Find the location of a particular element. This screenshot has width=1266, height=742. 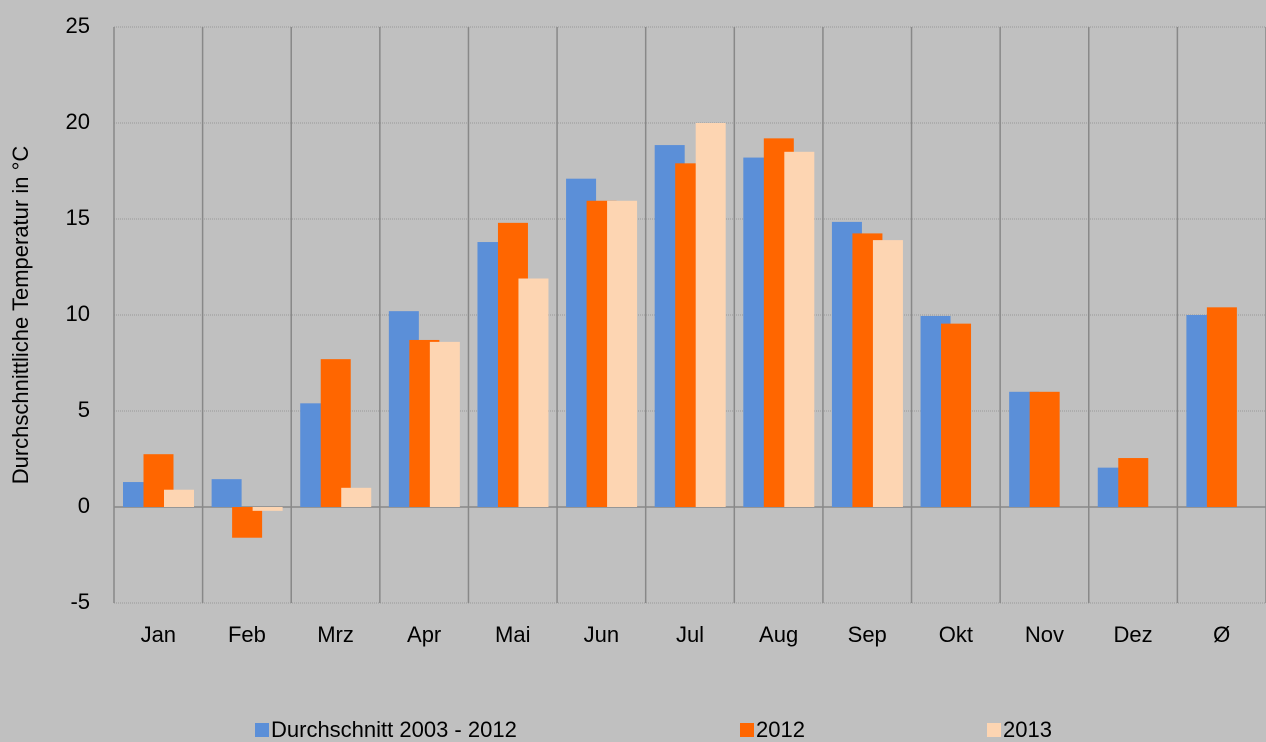

x-tick-label: Mrz is located at coordinates (335, 634).